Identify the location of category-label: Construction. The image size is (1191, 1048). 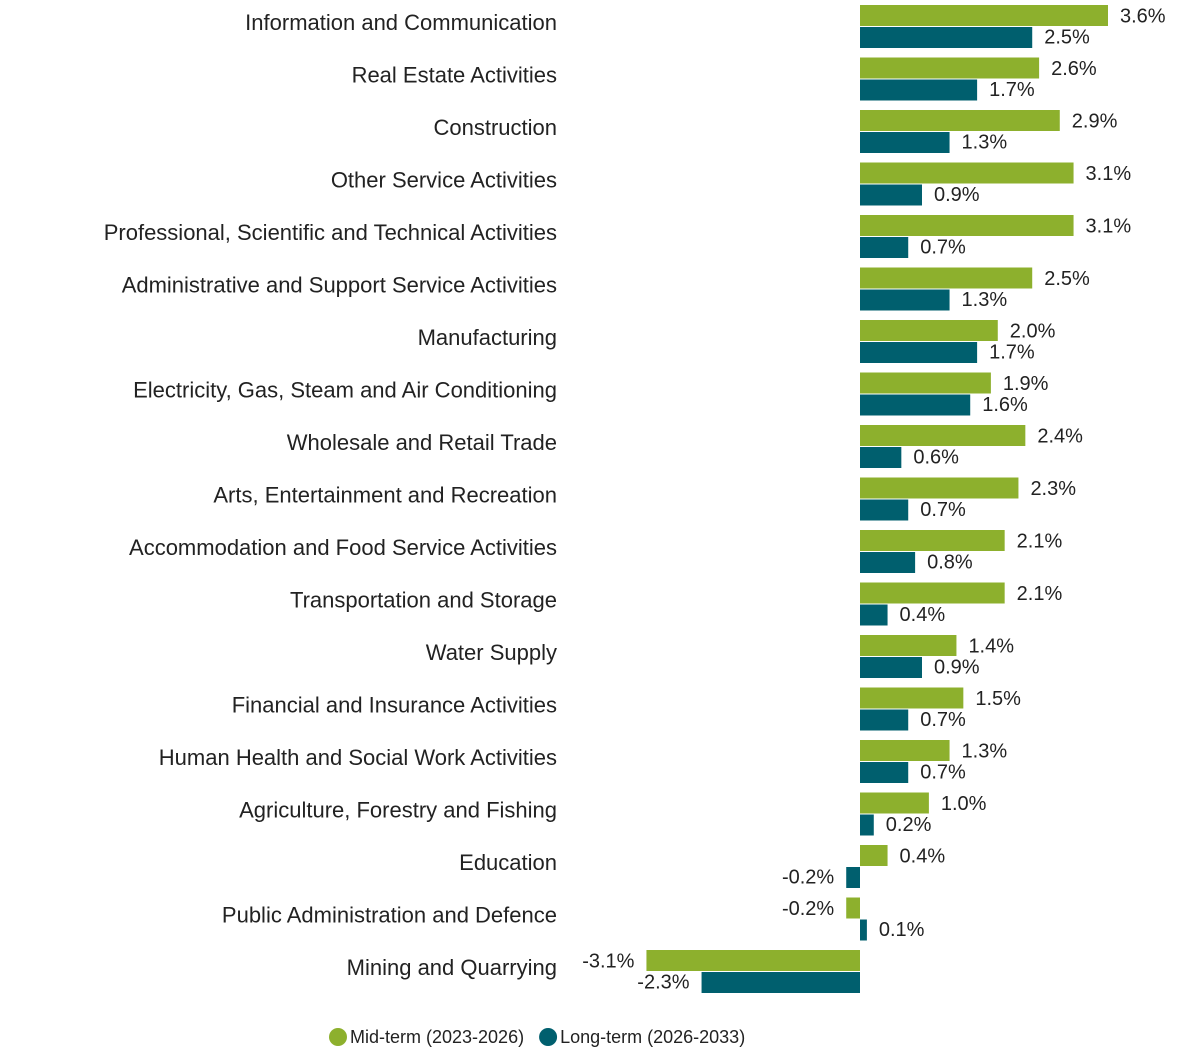
(495, 127).